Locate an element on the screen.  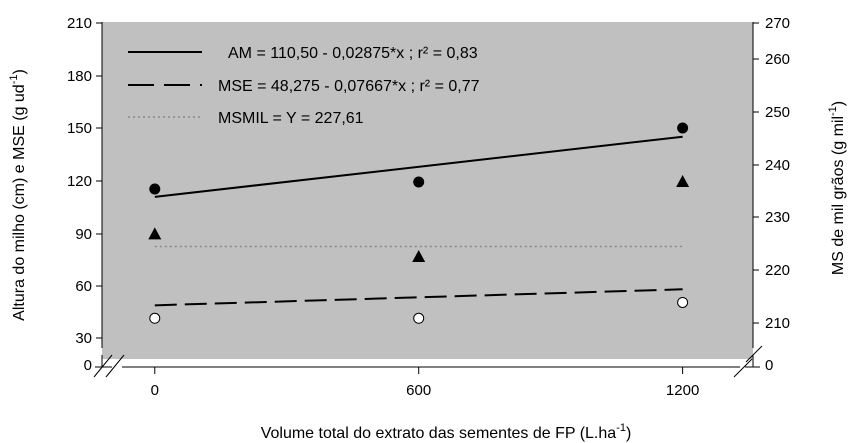
legend-label: AM = 110,50 - 0,02875*x ; r² = 0,83 is located at coordinates (353, 53).